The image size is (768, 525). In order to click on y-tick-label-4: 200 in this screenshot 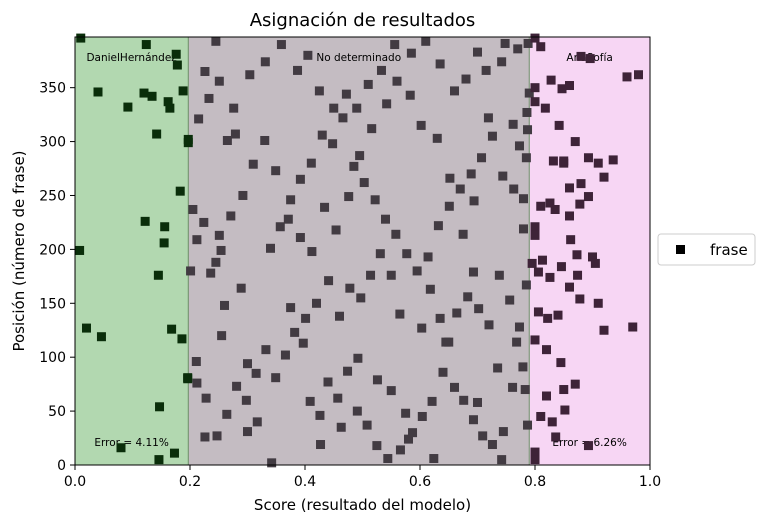, I will do `click(52, 250)`.